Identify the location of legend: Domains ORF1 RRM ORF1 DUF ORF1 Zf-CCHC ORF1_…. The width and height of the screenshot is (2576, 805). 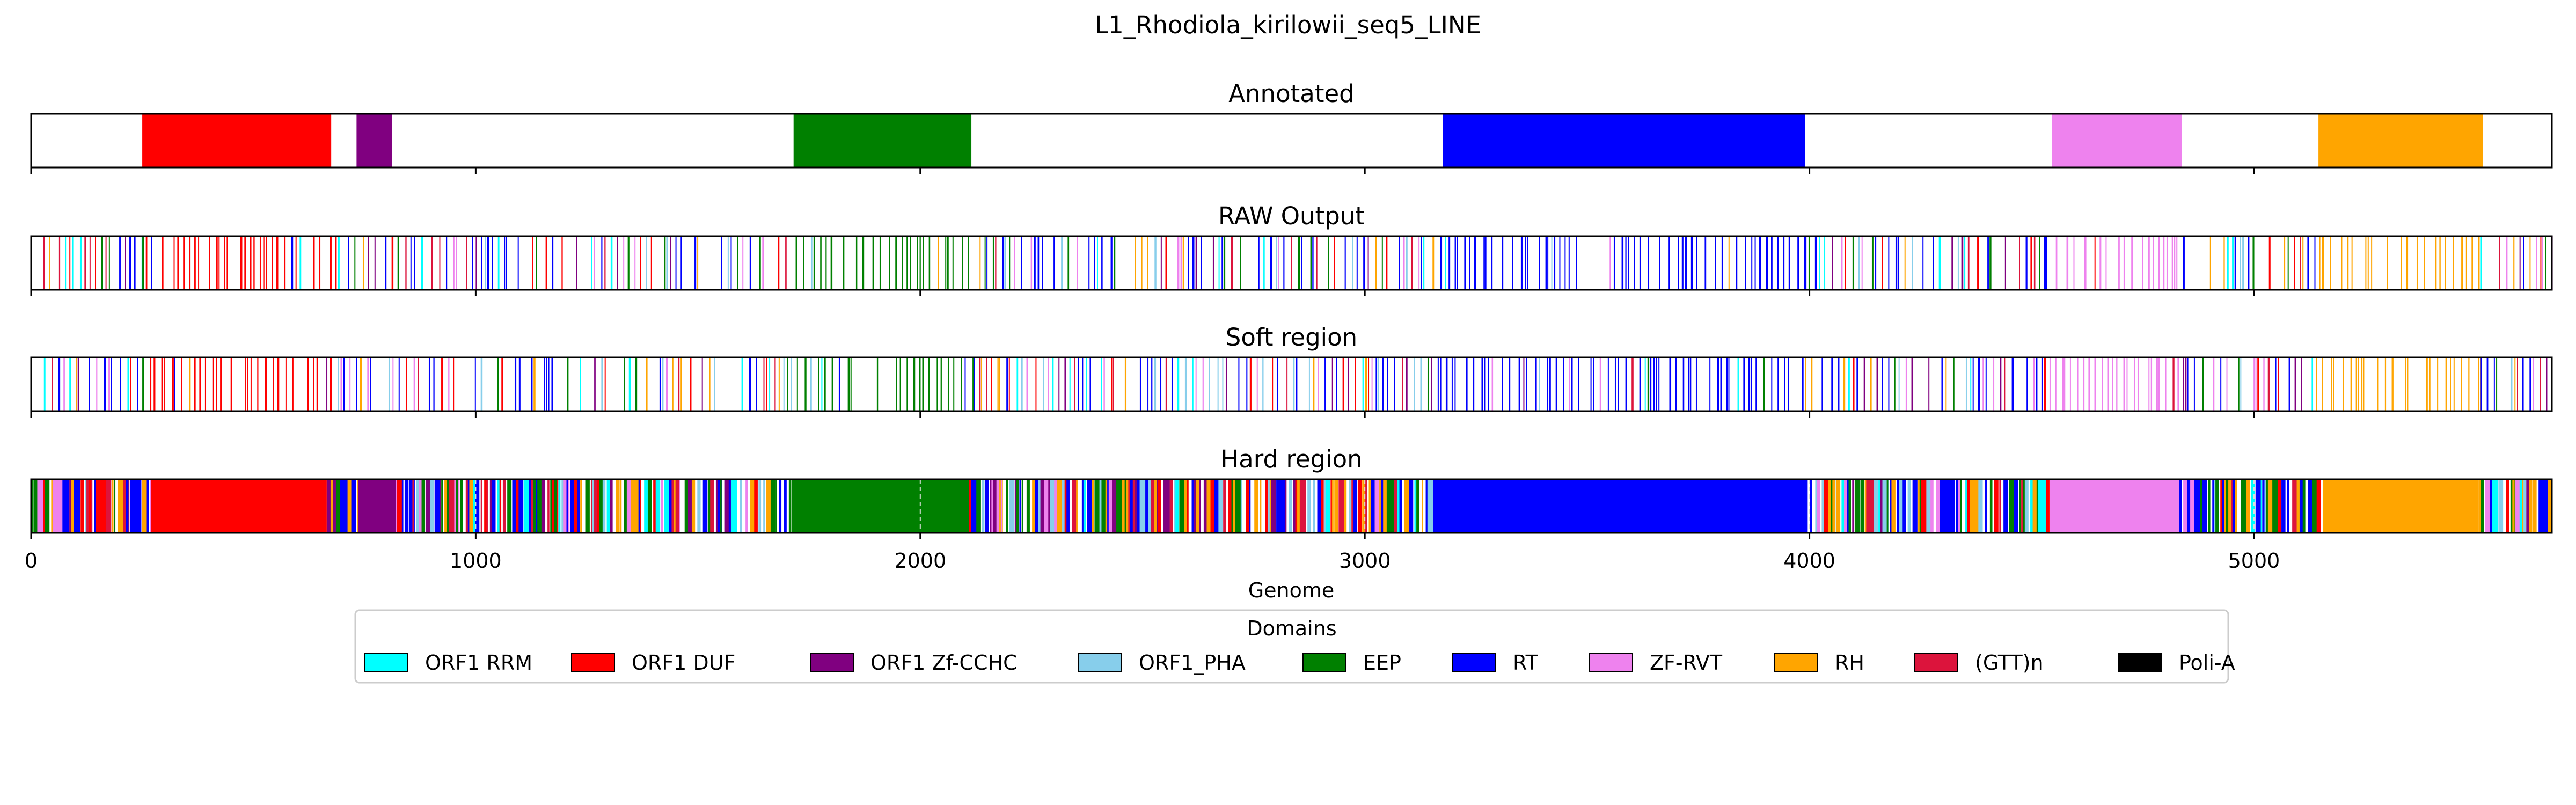
(1294, 646).